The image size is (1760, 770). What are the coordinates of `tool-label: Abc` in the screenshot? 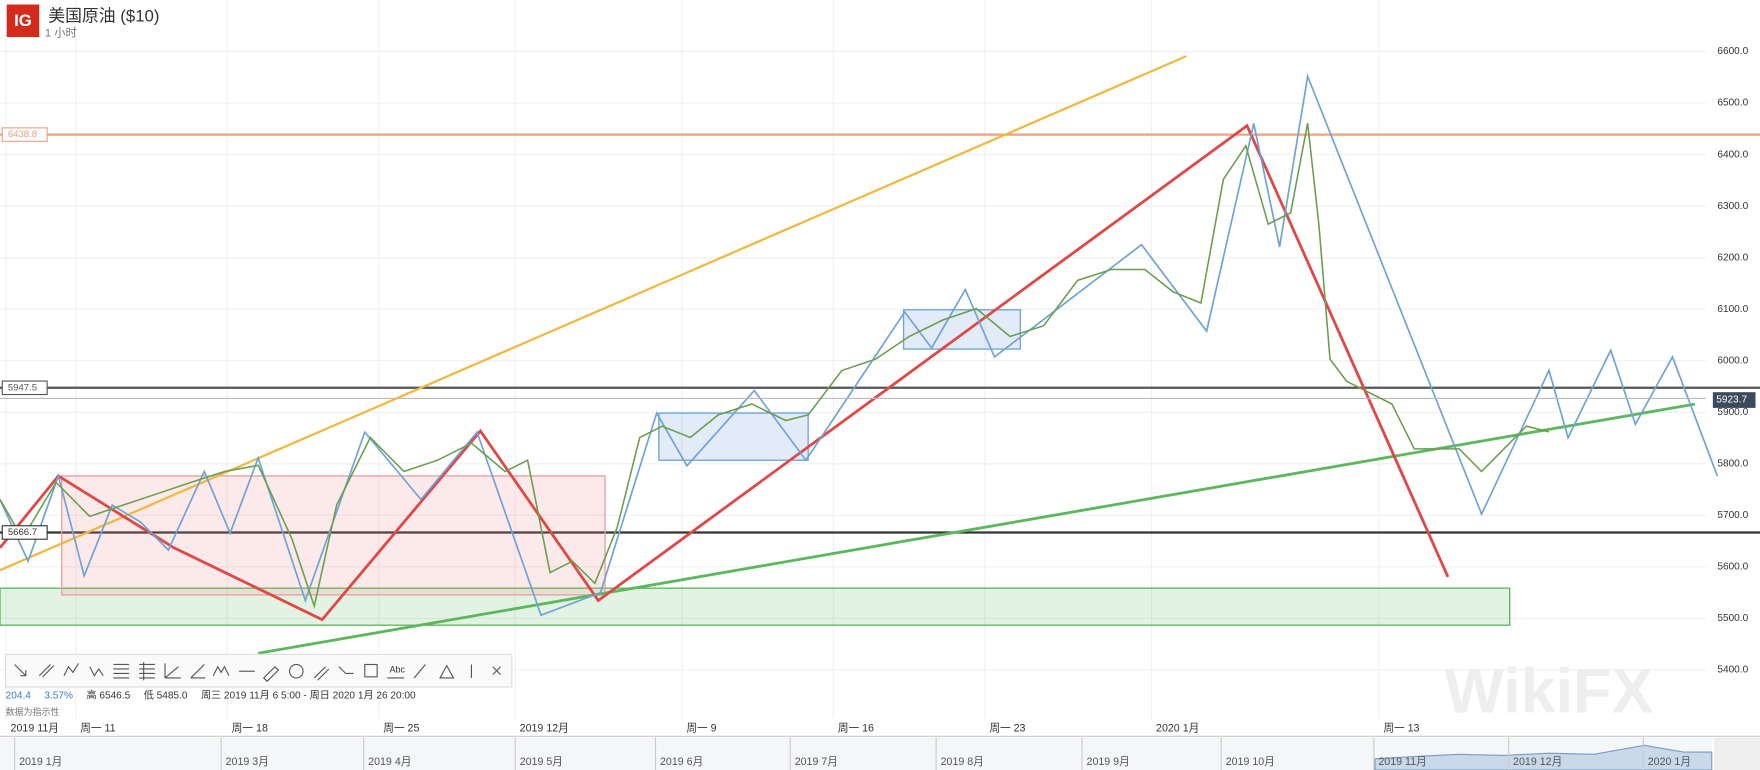 It's located at (397, 669).